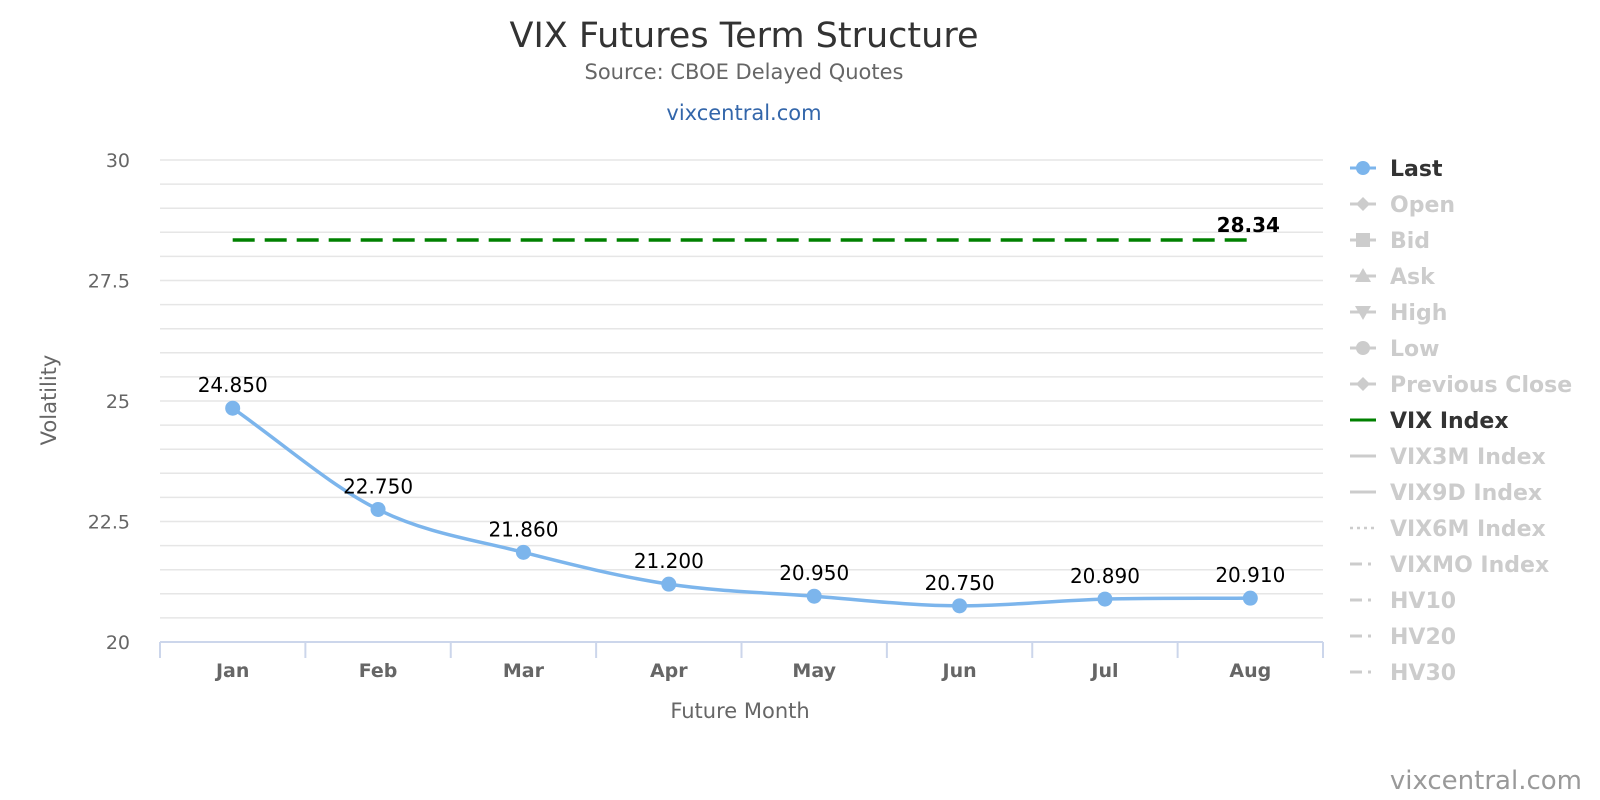 The width and height of the screenshot is (1600, 800). What do you see at coordinates (109, 523) in the screenshot?
I see `y-tick-label: 22.5` at bounding box center [109, 523].